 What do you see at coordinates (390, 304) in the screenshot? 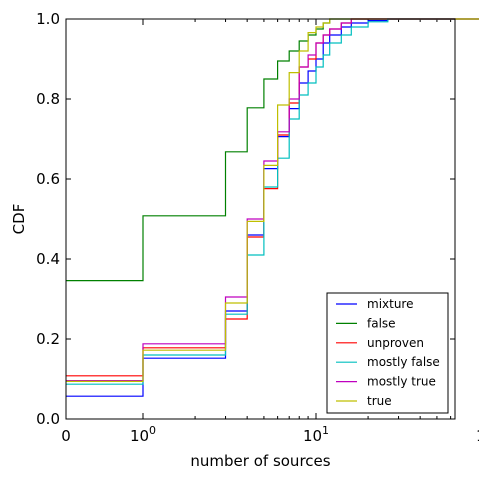
I see `legend-label: mixture` at bounding box center [390, 304].